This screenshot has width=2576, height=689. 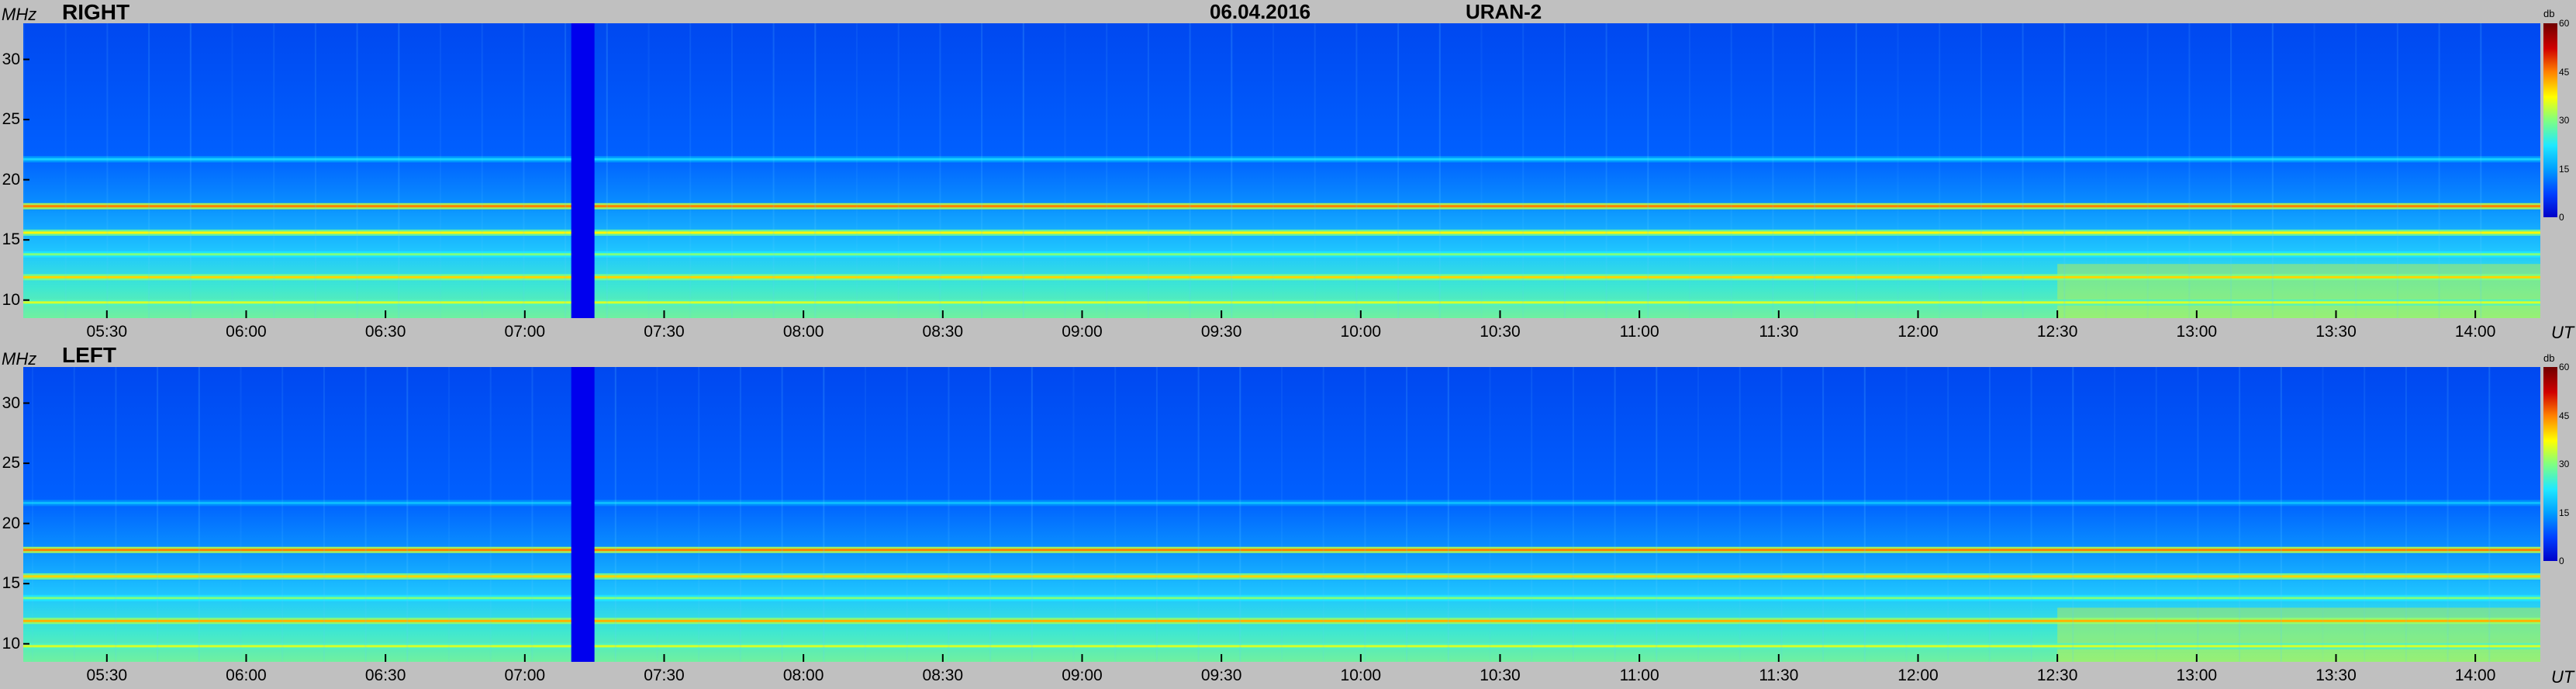 What do you see at coordinates (2197, 675) in the screenshot?
I see `x-tick-label: 13:00` at bounding box center [2197, 675].